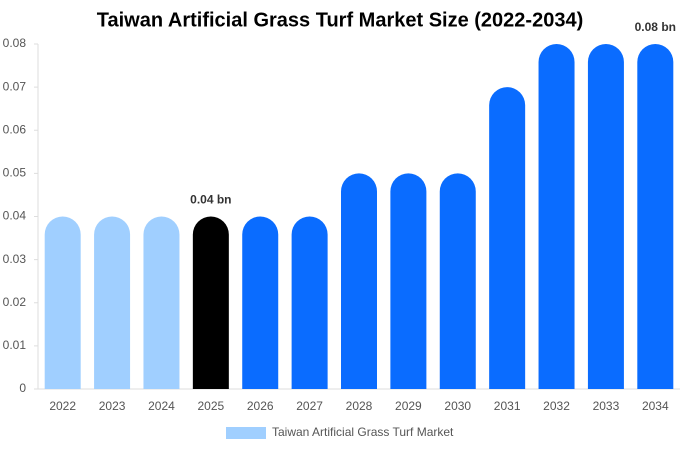 Image resolution: width=680 pixels, height=450 pixels. I want to click on y-tick-label: 0, so click(22, 388).